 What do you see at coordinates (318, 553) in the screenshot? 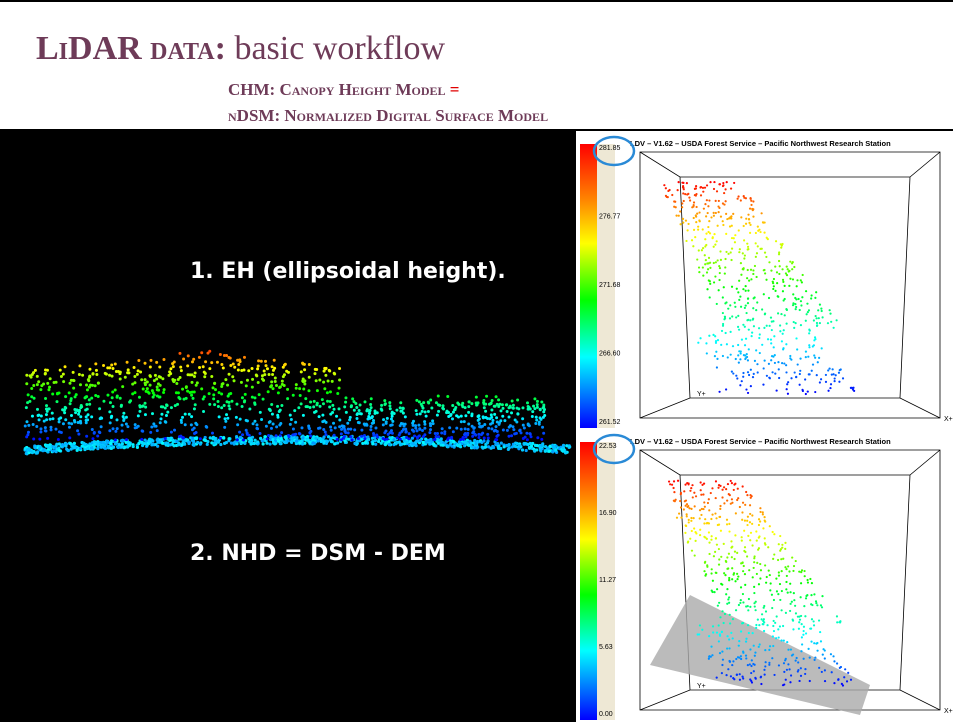
I see `step-label: 2. NHD = DSM - DEM` at bounding box center [318, 553].